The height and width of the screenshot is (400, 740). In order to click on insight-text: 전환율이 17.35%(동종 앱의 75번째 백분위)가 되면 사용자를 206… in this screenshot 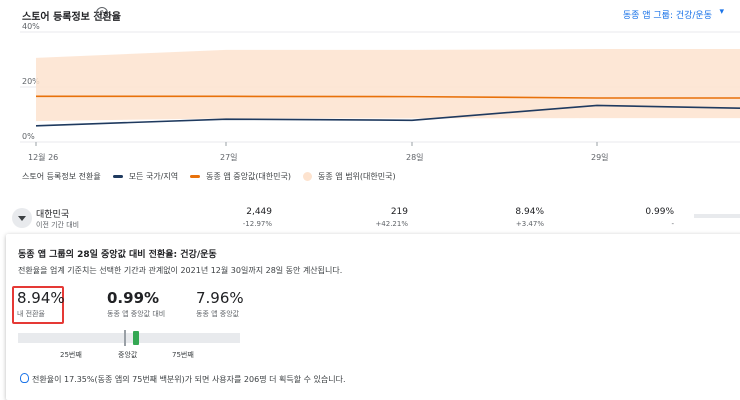, I will do `click(189, 379)`.